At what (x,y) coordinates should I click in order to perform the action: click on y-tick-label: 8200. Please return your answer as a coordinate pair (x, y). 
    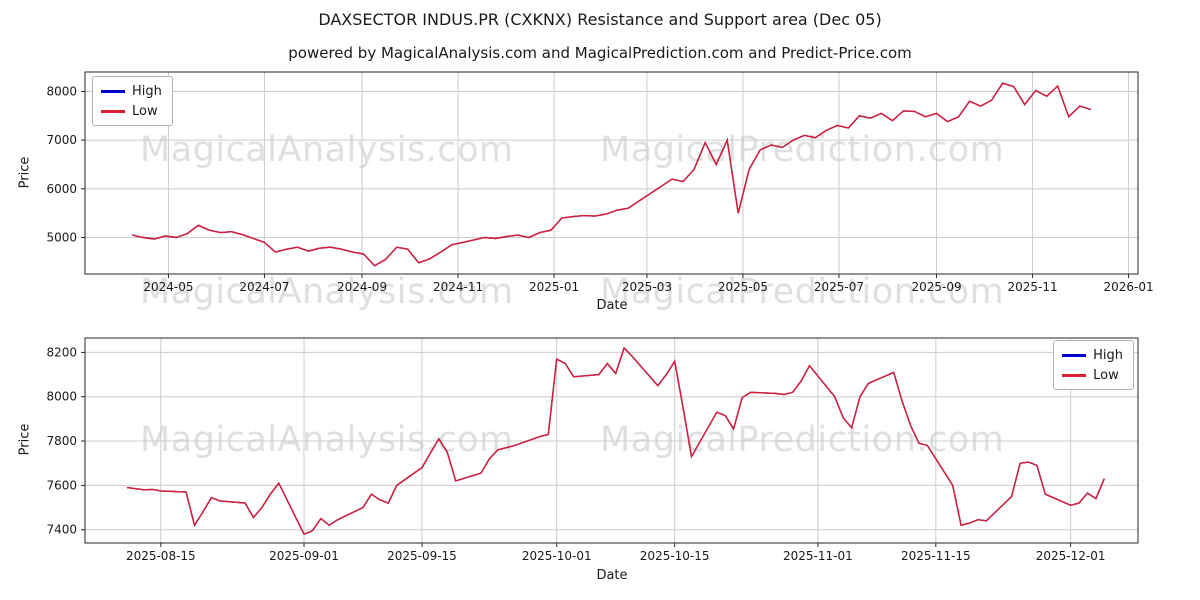
    Looking at the image, I should click on (61, 352).